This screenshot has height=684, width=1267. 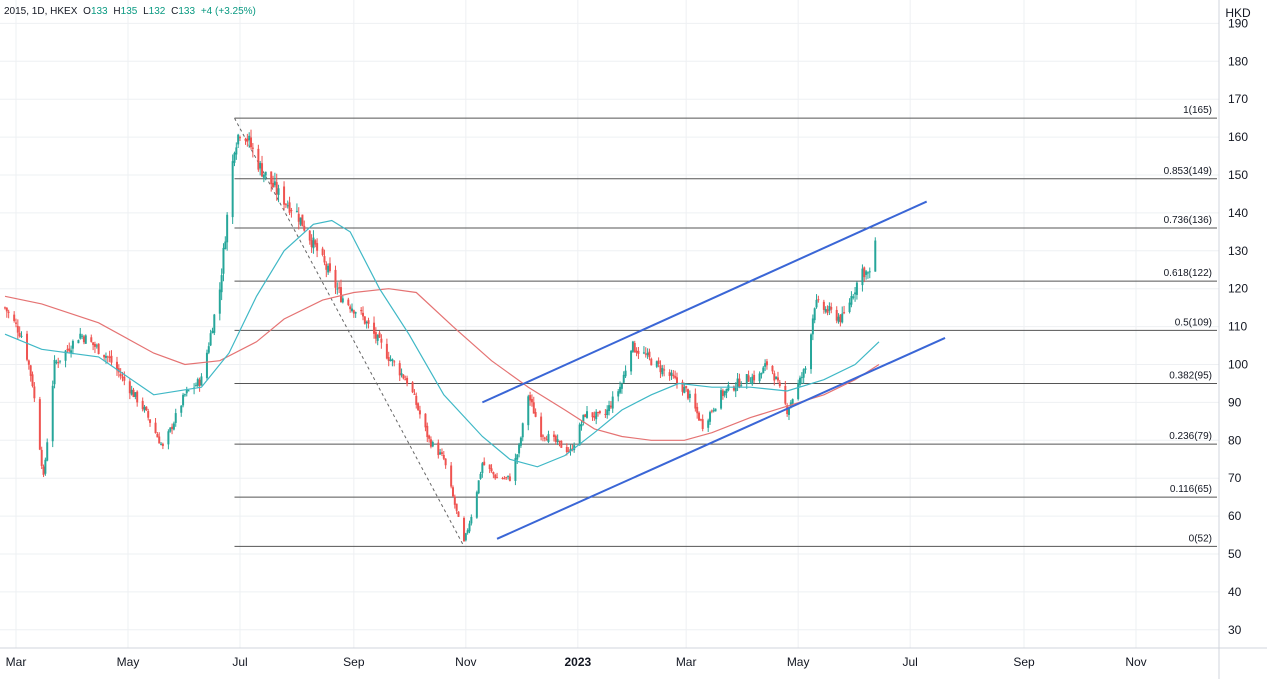 I want to click on y-tick-label: 30, so click(x=1235, y=630).